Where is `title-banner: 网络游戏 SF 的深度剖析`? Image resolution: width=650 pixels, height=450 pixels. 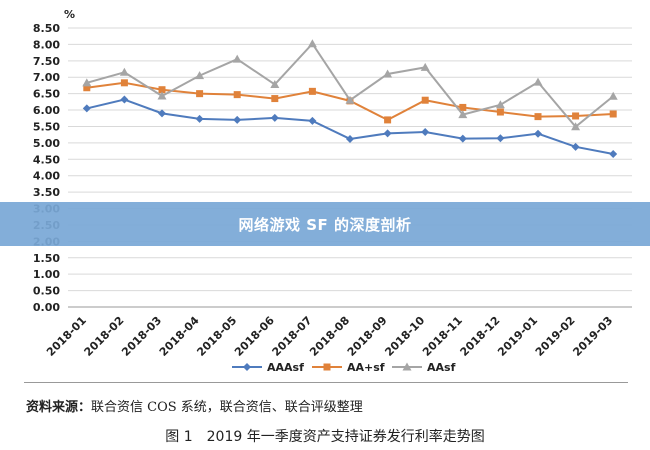 title-banner: 网络游戏 SF 的深度剖析 is located at coordinates (325, 224).